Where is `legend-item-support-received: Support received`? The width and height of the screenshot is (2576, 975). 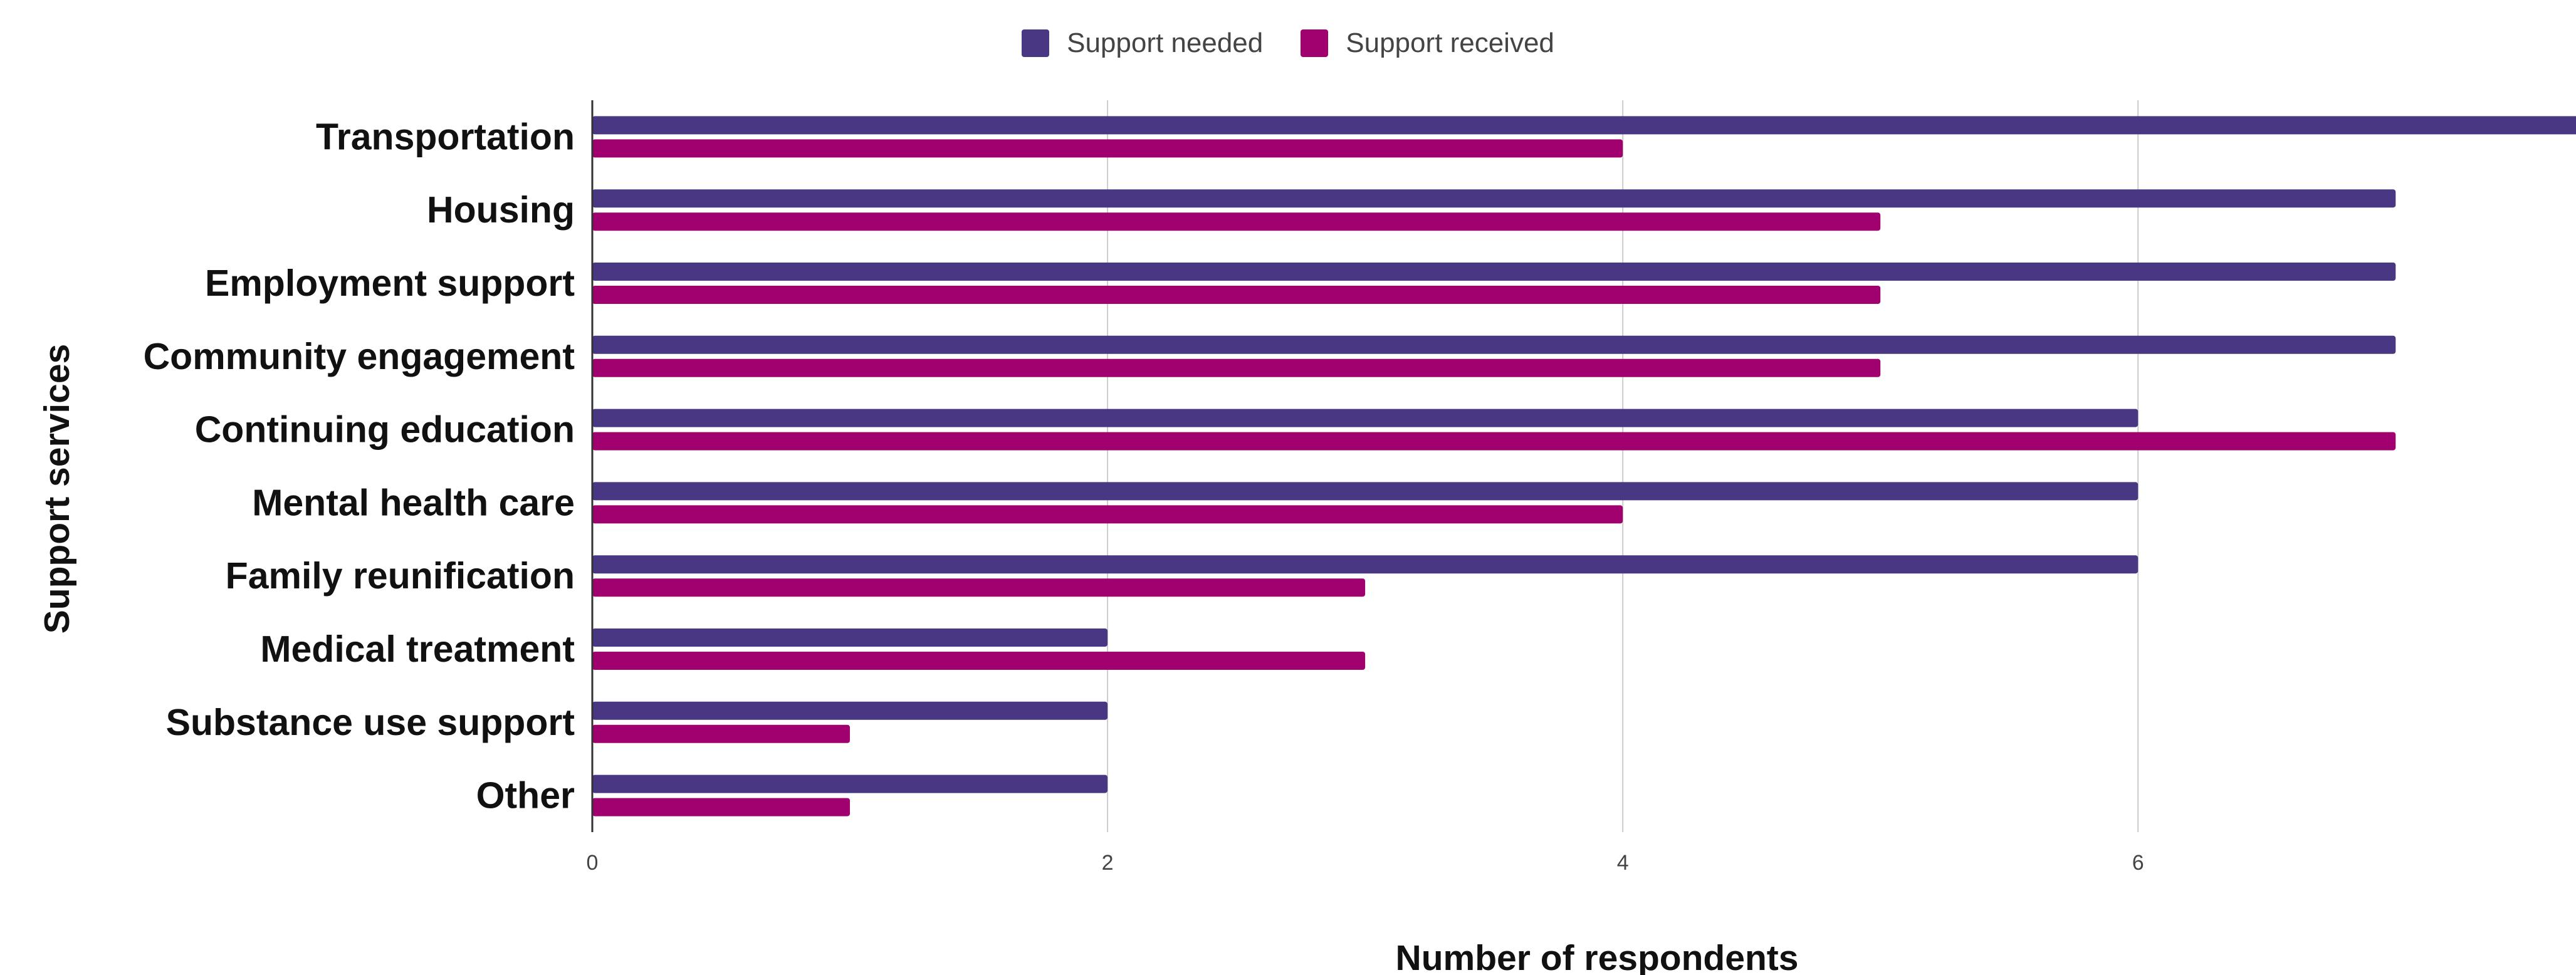 legend-item-support-received: Support received is located at coordinates (1427, 43).